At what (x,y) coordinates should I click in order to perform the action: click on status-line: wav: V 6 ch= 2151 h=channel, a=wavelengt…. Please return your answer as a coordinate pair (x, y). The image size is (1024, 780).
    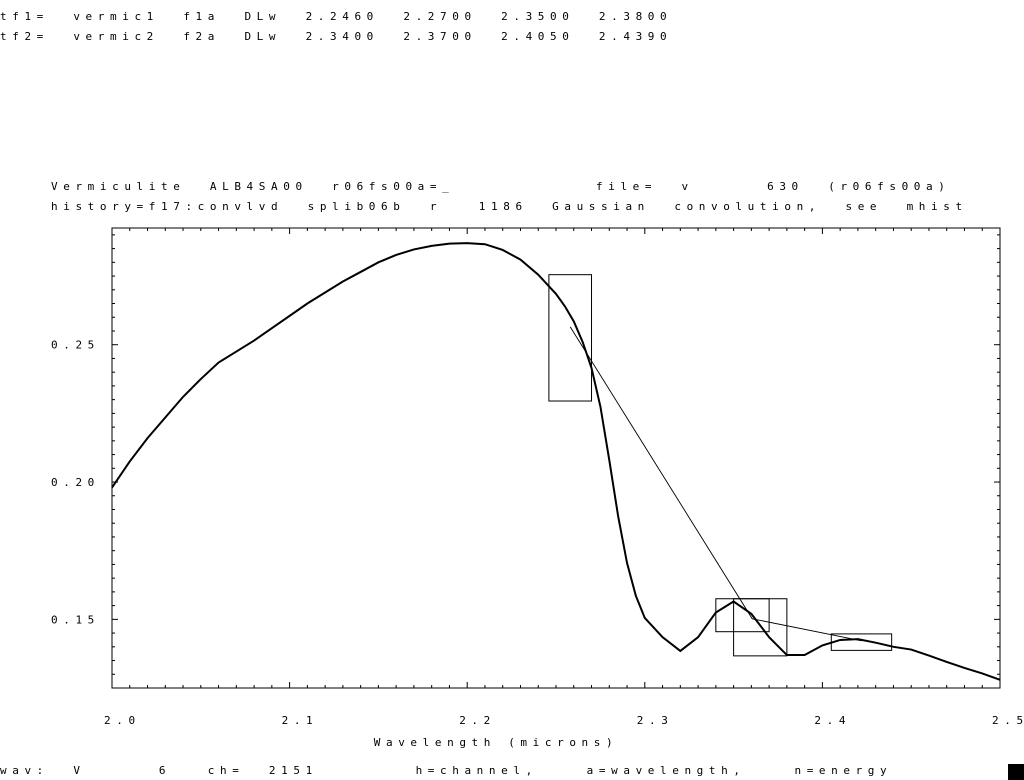
    Looking at the image, I should click on (446, 770).